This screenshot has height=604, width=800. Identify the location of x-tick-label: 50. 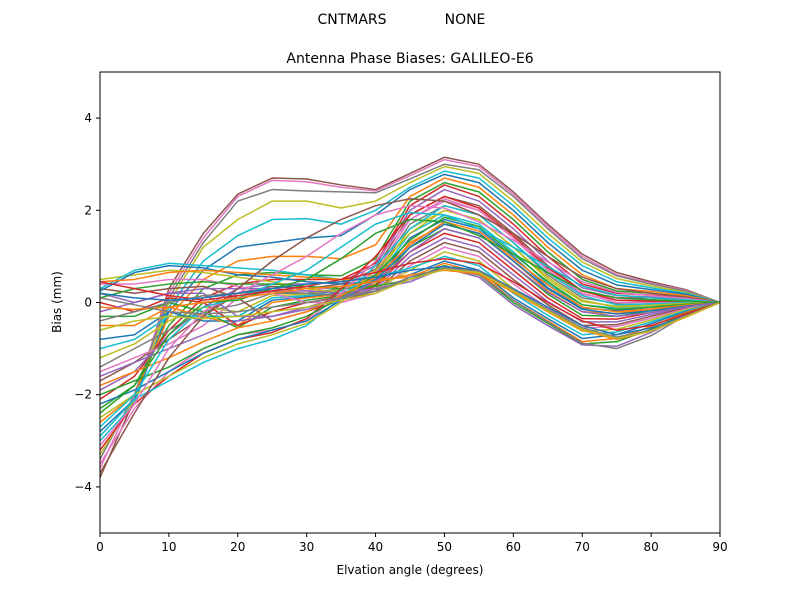
(444, 547).